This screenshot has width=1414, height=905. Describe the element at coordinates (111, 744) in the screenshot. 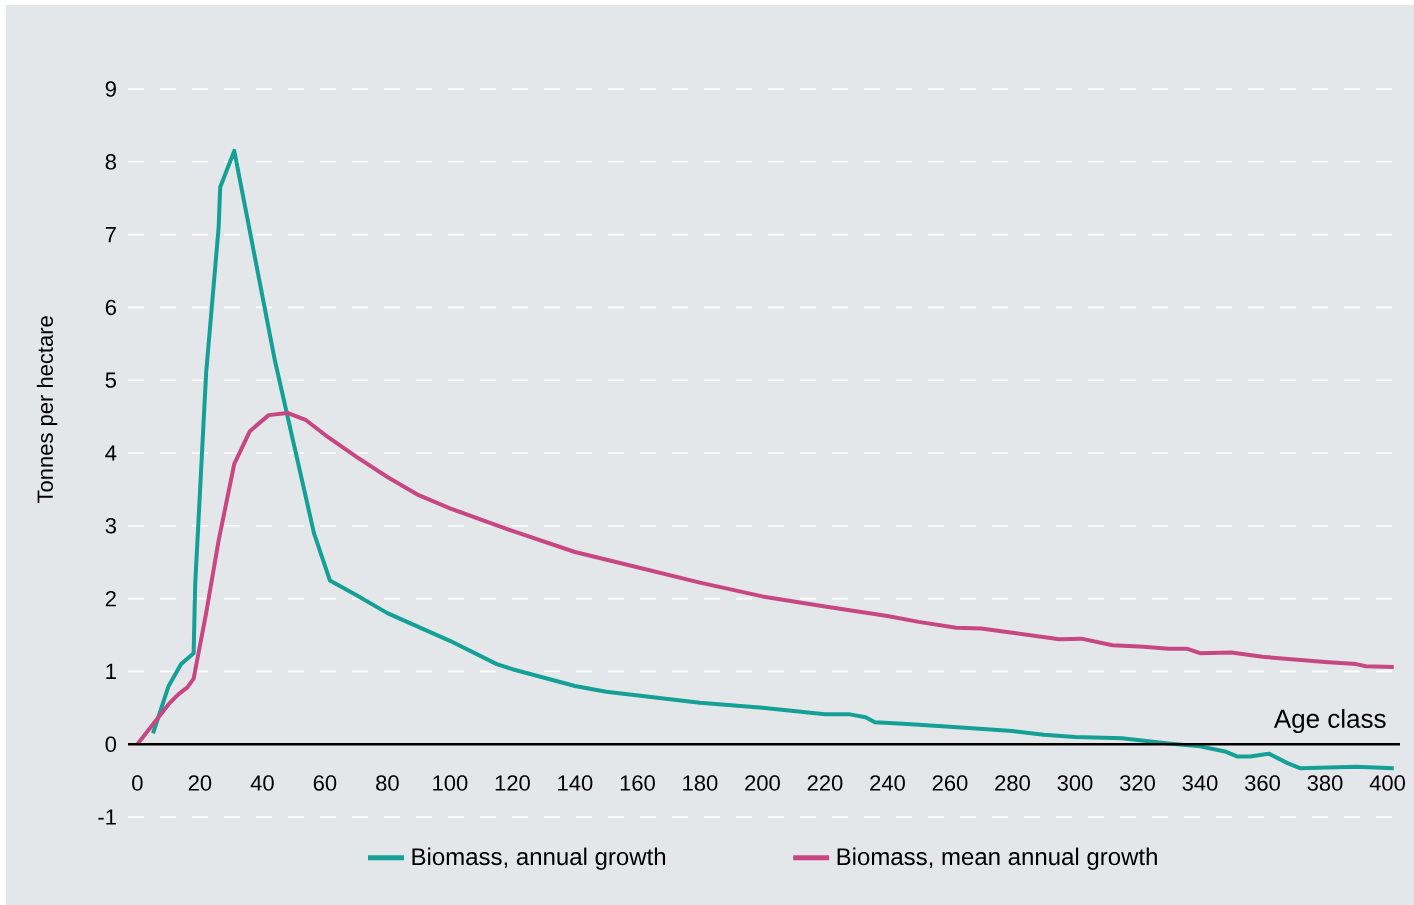

I see `y-tick-label: 0` at that location.